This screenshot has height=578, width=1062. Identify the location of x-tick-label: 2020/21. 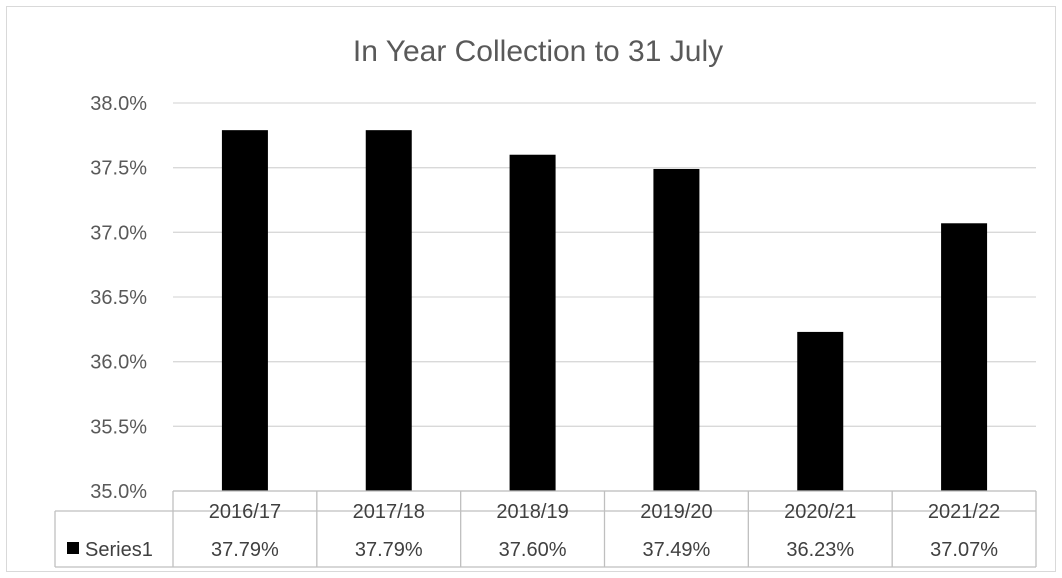
(820, 512).